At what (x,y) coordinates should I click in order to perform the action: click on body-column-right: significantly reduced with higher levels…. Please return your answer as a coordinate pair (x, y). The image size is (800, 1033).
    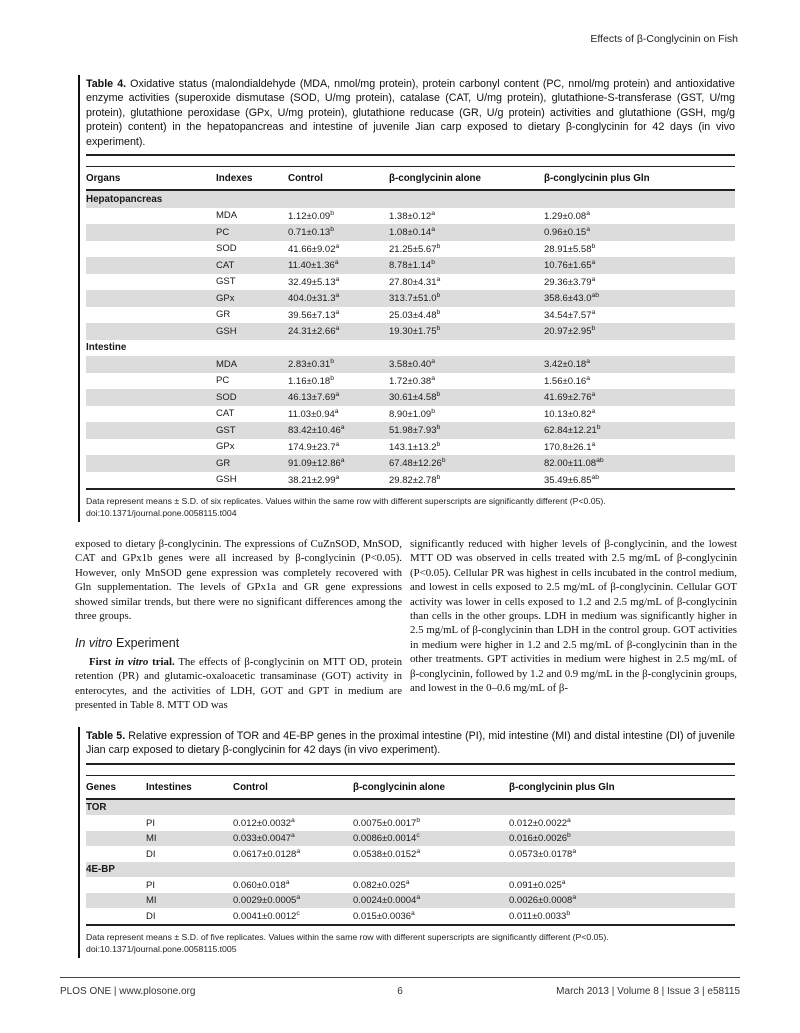
    Looking at the image, I should click on (573, 616).